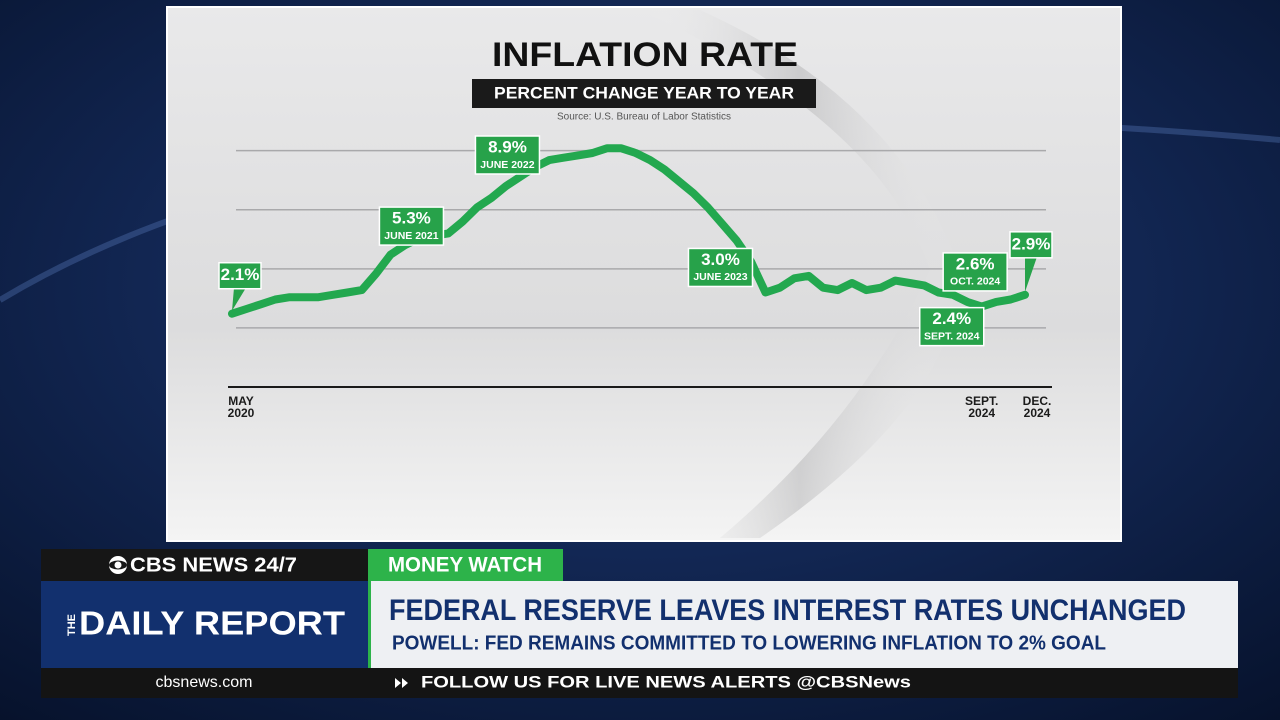 The height and width of the screenshot is (720, 1280). I want to click on segment-name: MONEY WATCH, so click(465, 565).